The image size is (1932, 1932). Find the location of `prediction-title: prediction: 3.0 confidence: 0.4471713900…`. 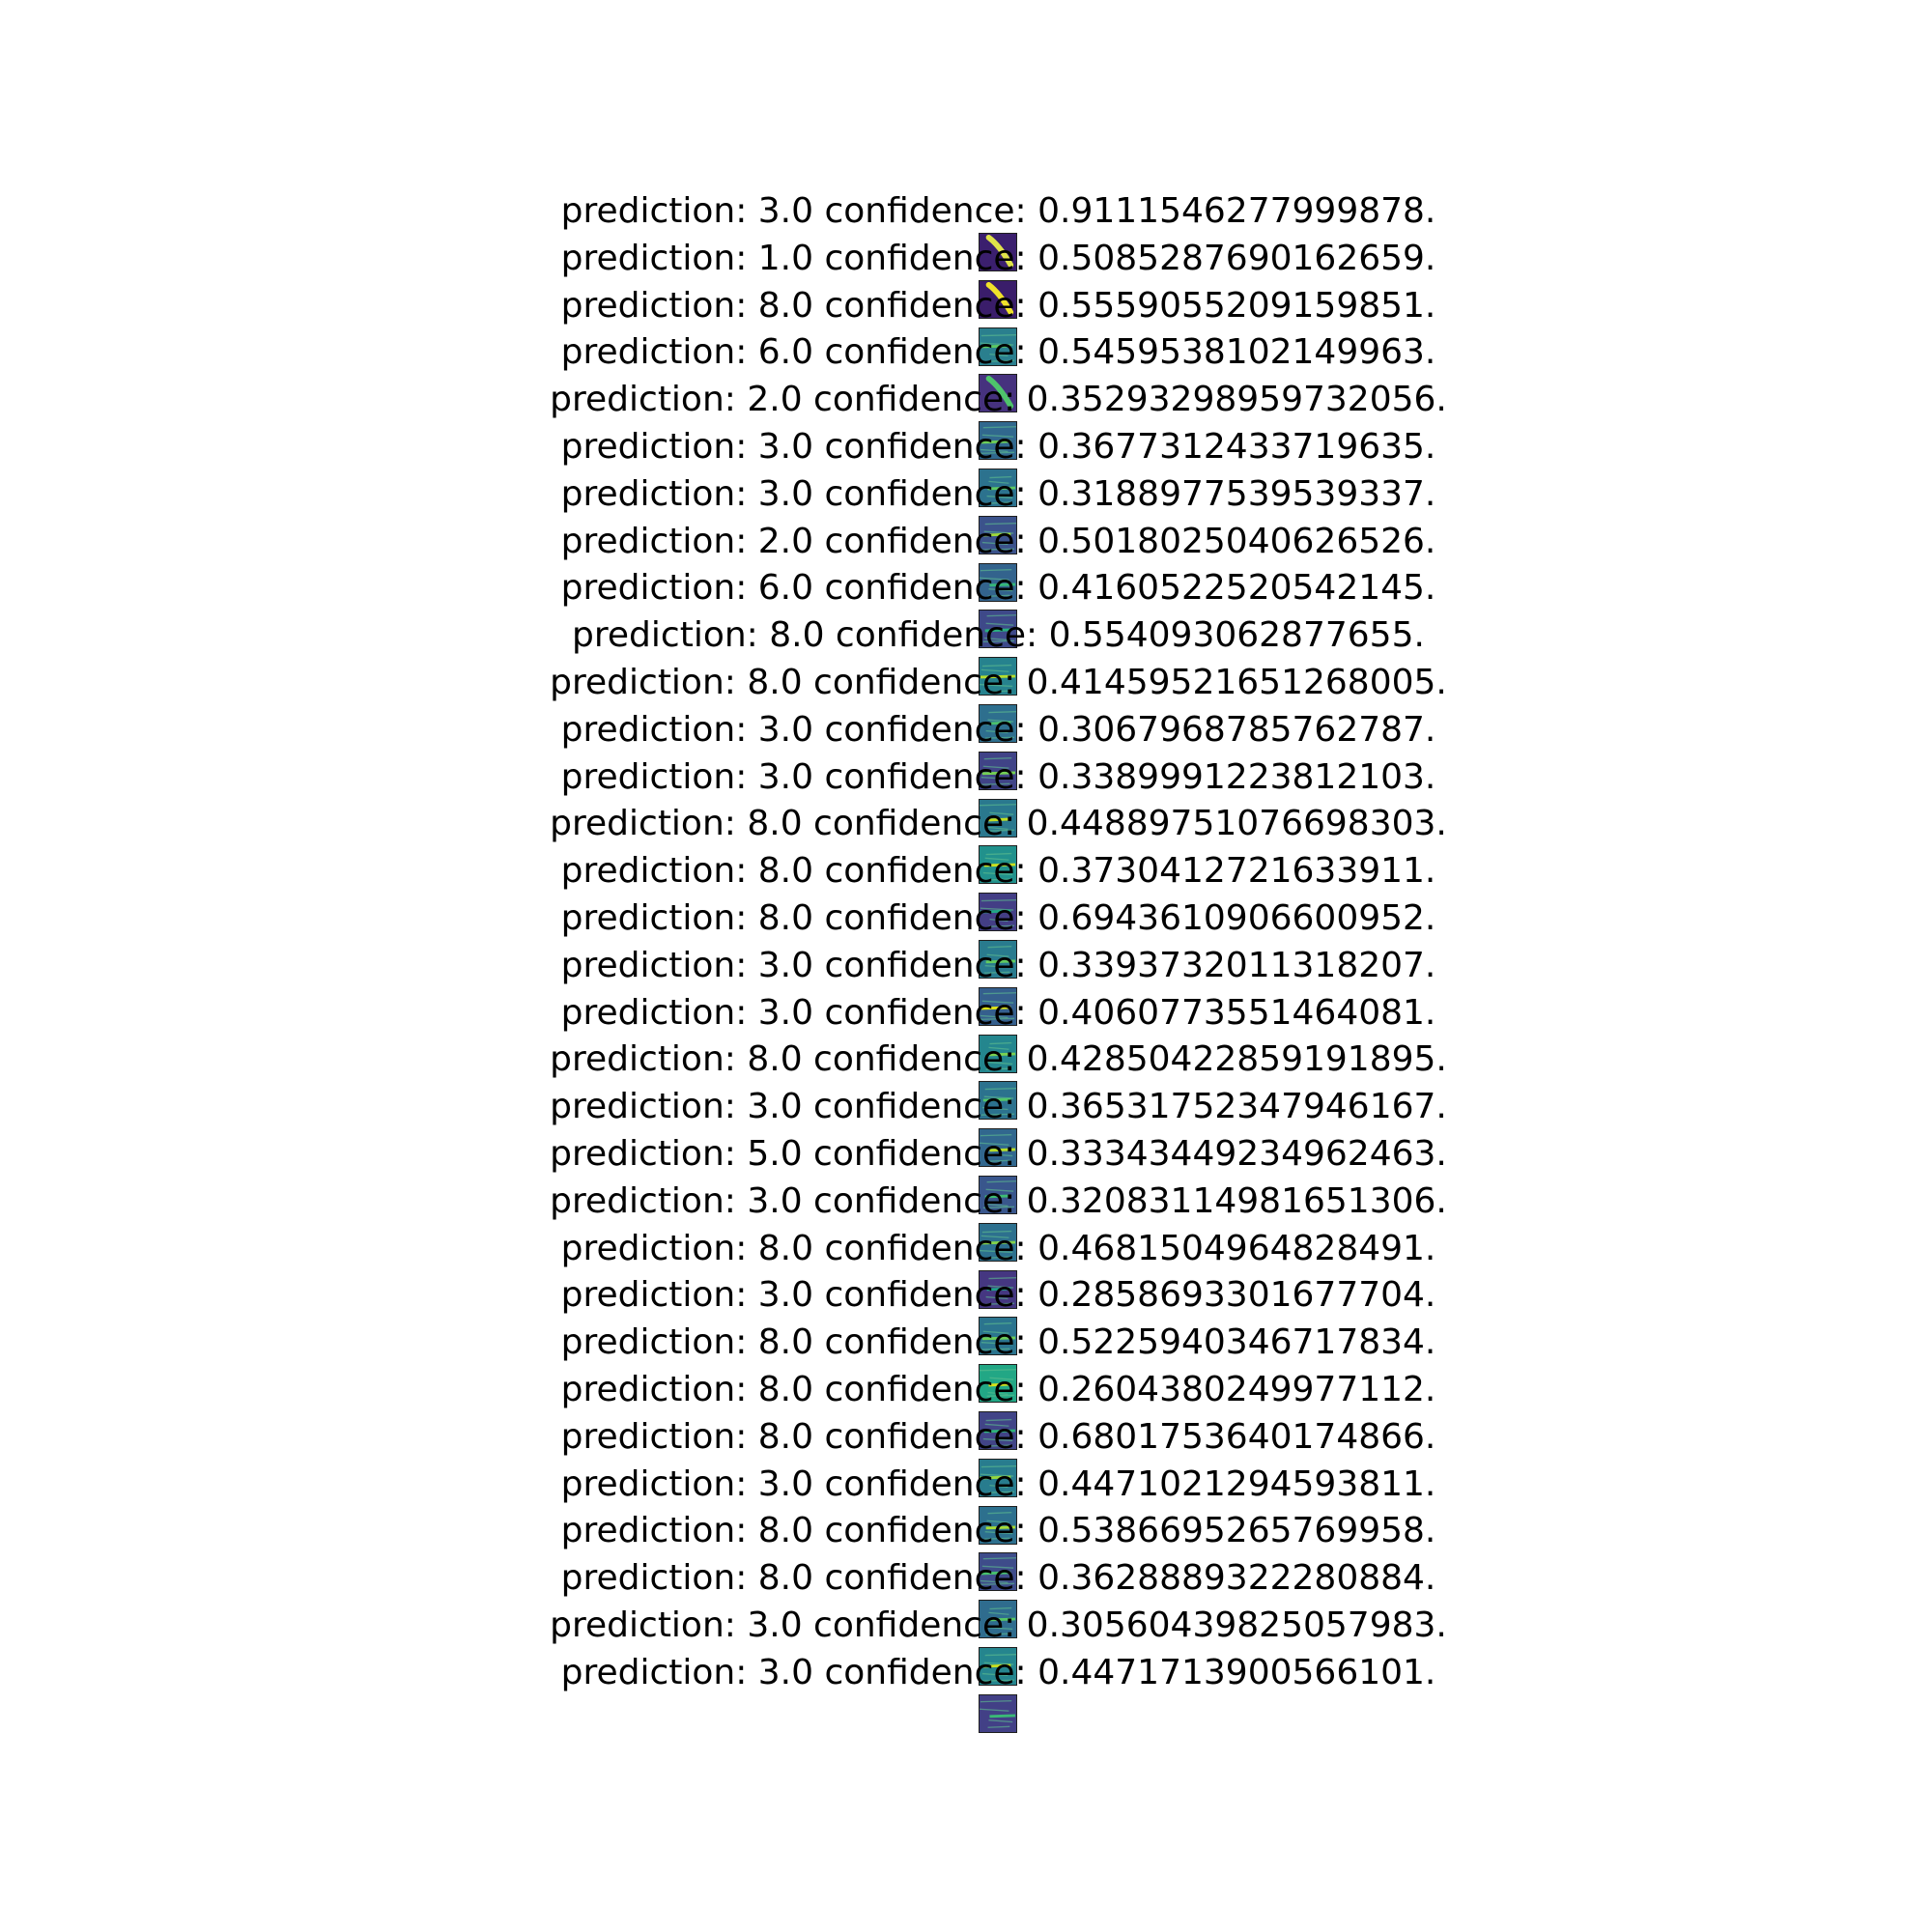

prediction-title: prediction: 3.0 confidence: 0.4471713900… is located at coordinates (998, 1672).